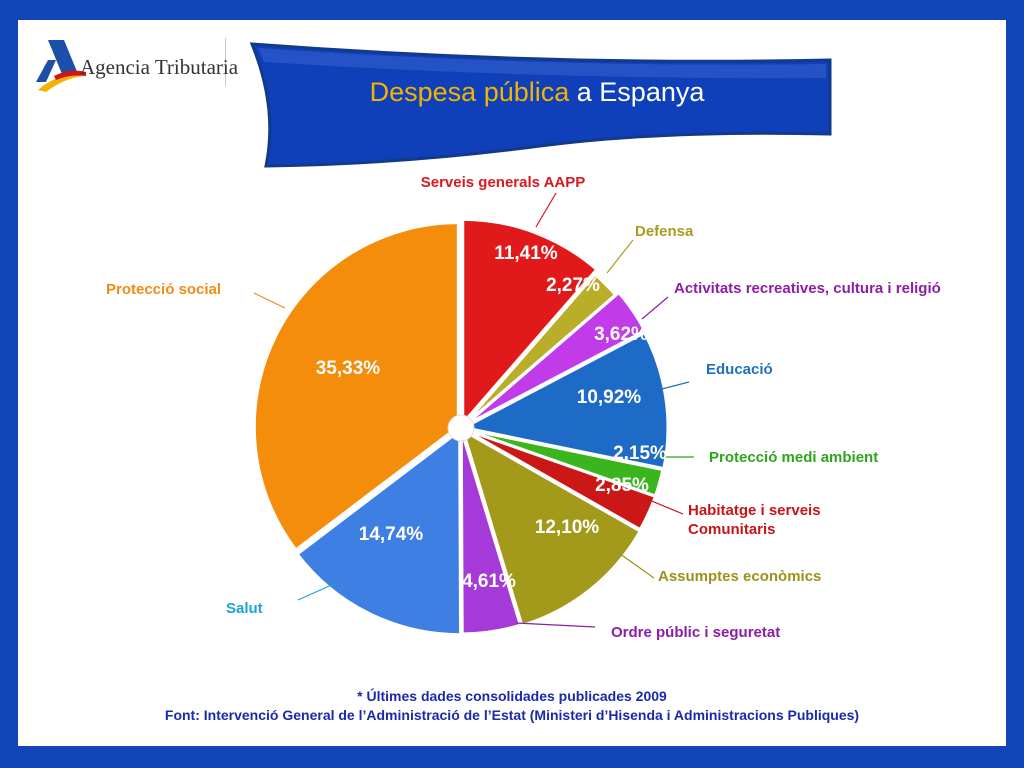 This screenshot has height=768, width=1024. What do you see at coordinates (573, 285) in the screenshot?
I see `slice-value-label: 2,27%` at bounding box center [573, 285].